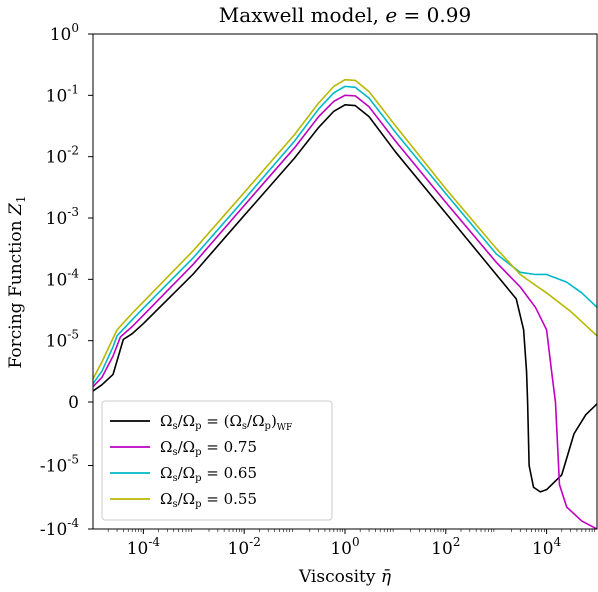 This screenshot has width=598, height=592. I want to click on y-axis-ticks: 10⁰ 10⁻¹ 10⁻² 10⁻³ 10⁻⁴ 10⁻⁵ 0 -10-5 -10-4, so click(66, 280).